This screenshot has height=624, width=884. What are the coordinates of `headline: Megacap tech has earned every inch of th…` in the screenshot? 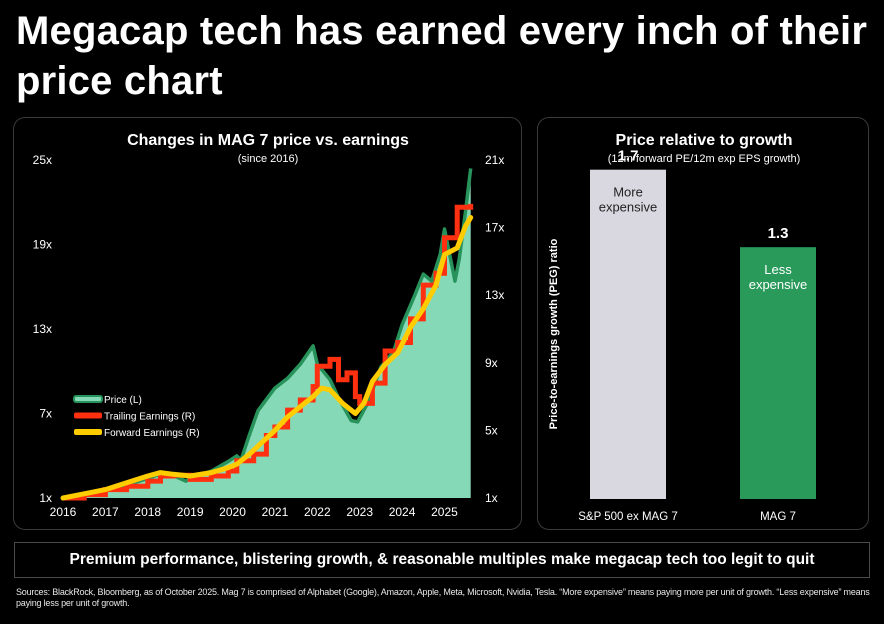 It's located at (442, 56).